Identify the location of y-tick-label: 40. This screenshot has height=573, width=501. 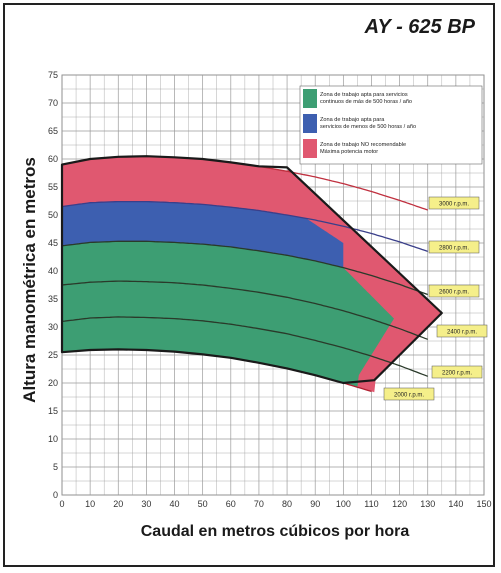
(53, 271).